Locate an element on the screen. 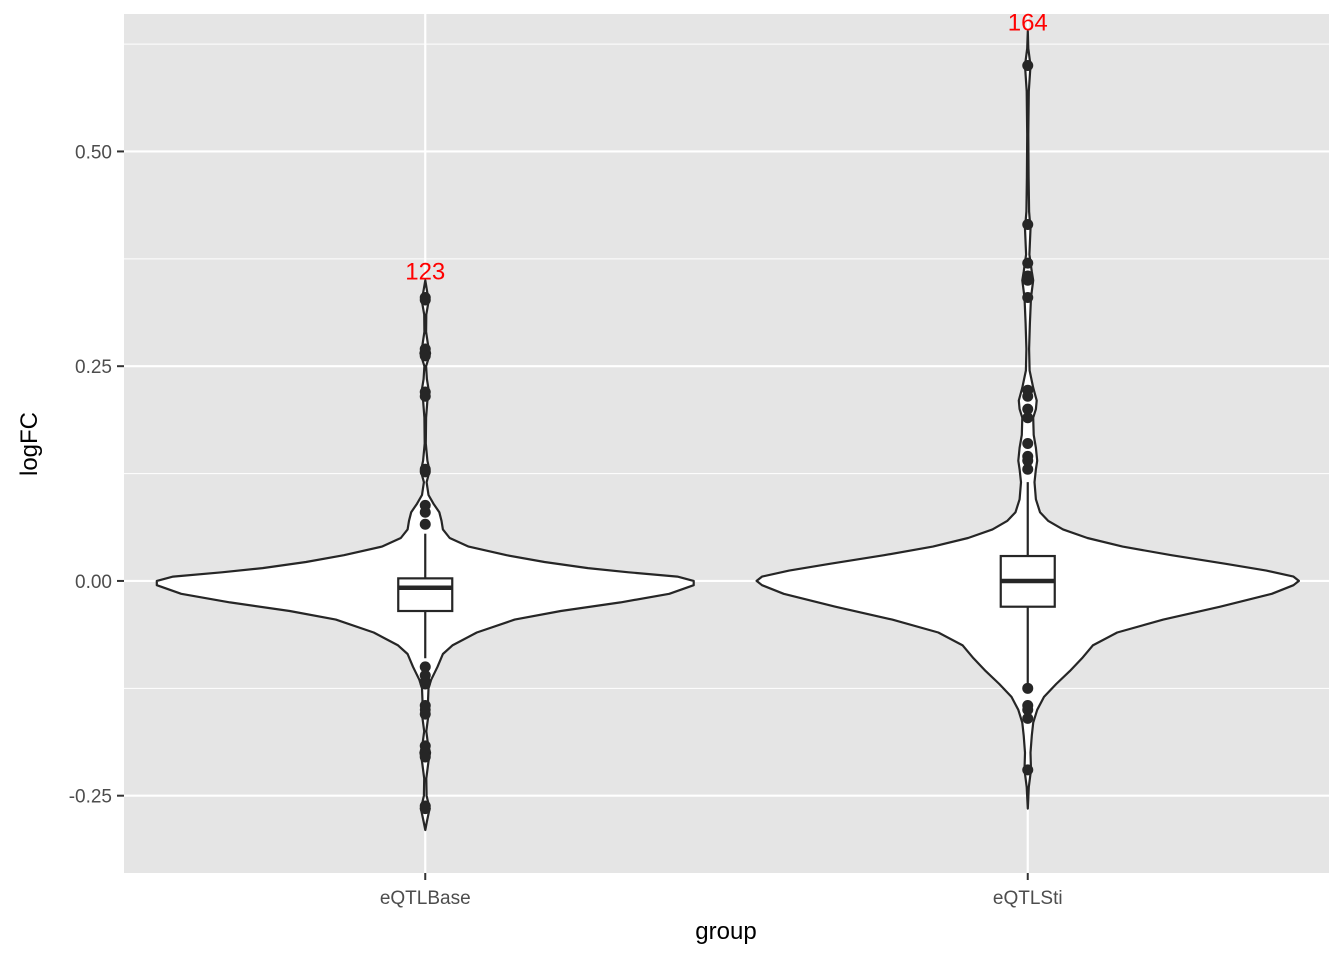 This screenshot has height=960, width=1344. y-tick-label: 0.25 is located at coordinates (93, 367).